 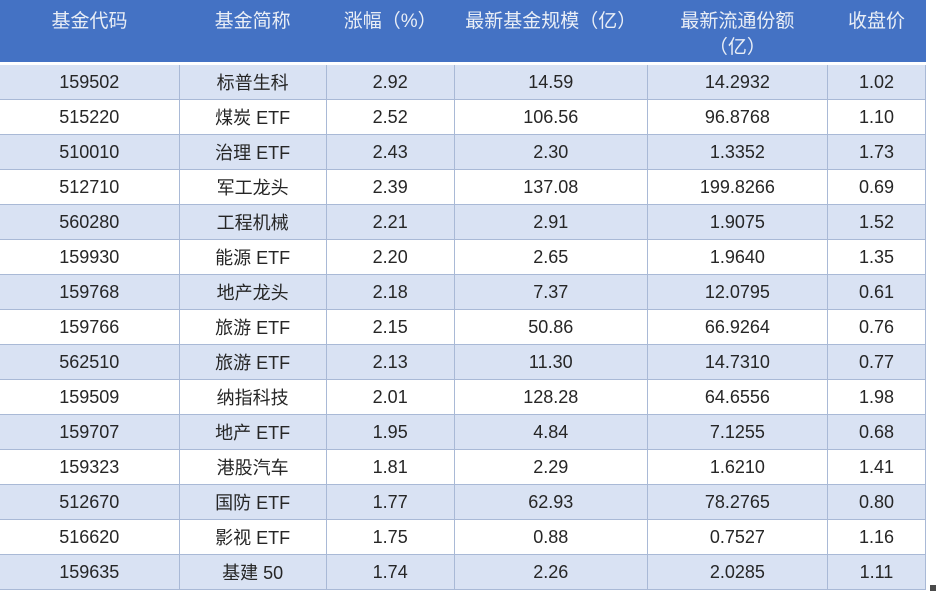 I want to click on header-circ-shares-label: 最新流通份额（亿）, so click(x=737, y=34).